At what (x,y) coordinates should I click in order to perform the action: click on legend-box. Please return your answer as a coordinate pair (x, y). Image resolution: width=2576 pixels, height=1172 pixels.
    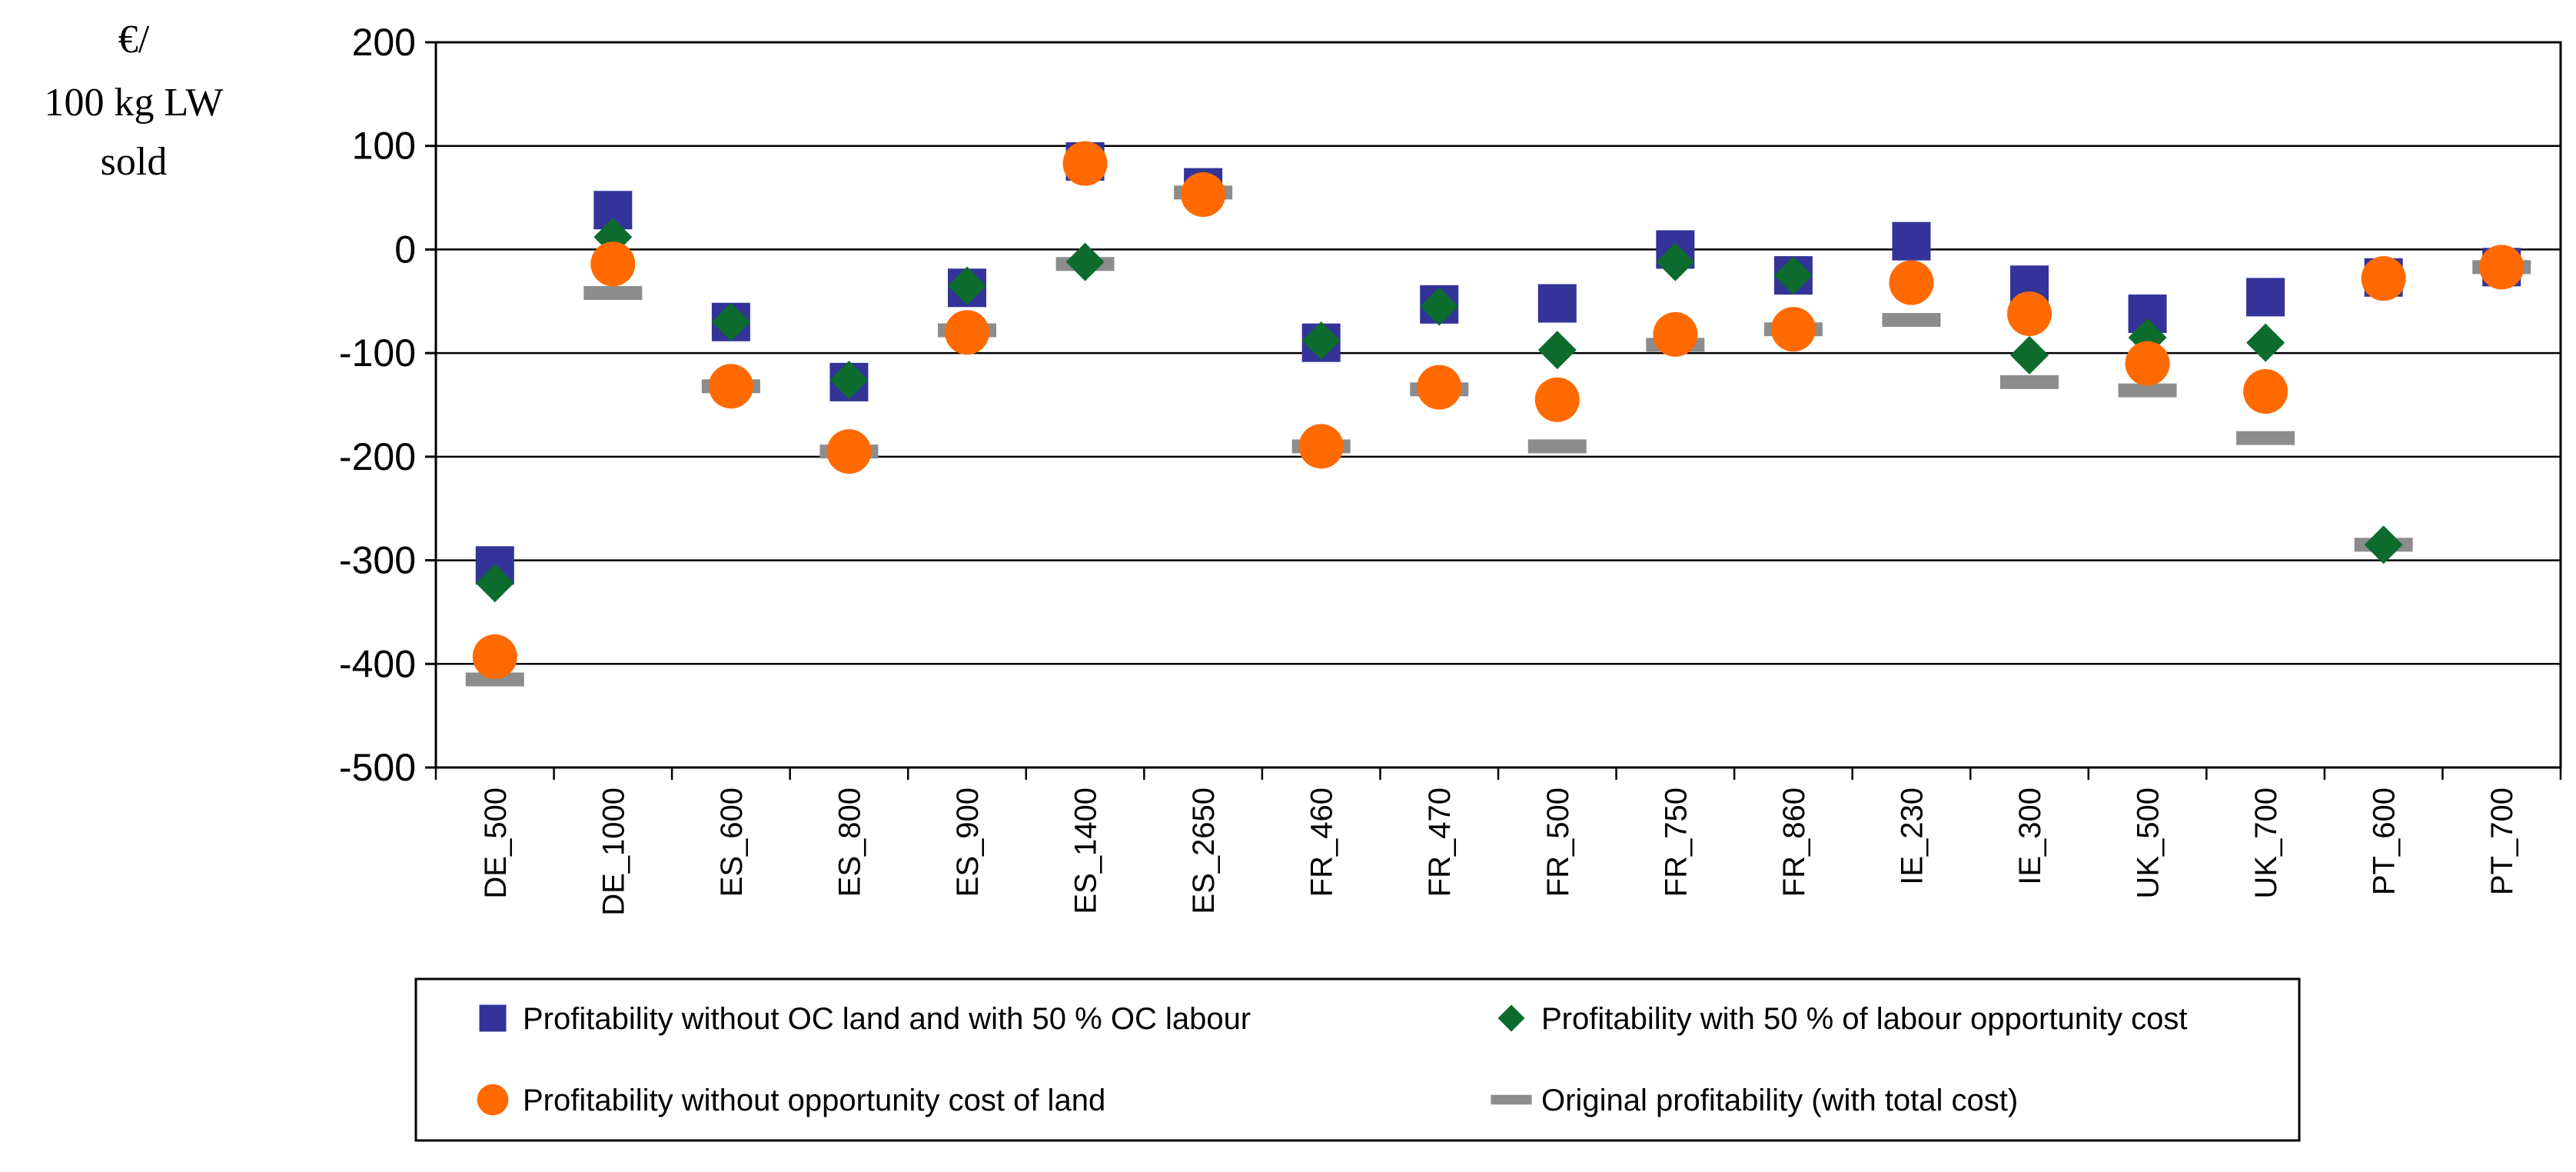
    Looking at the image, I should click on (1357, 1059).